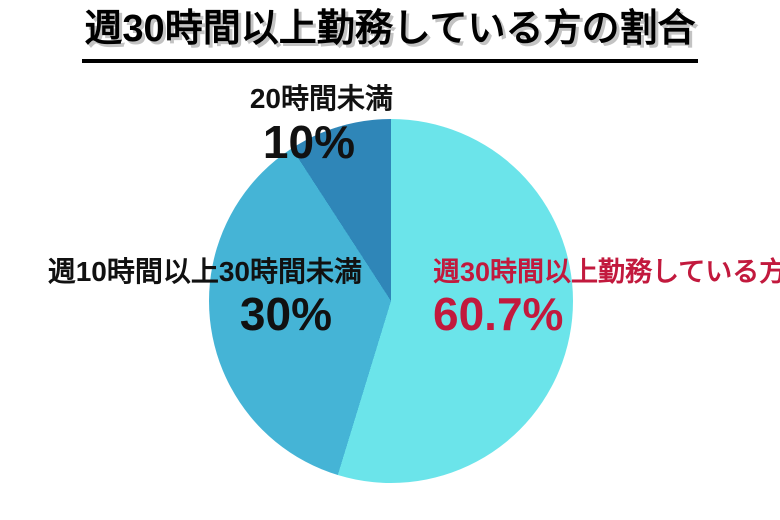 The height and width of the screenshot is (520, 780). Describe the element at coordinates (285, 314) in the screenshot. I see `slice-value-10-to-30h: 30%` at that location.